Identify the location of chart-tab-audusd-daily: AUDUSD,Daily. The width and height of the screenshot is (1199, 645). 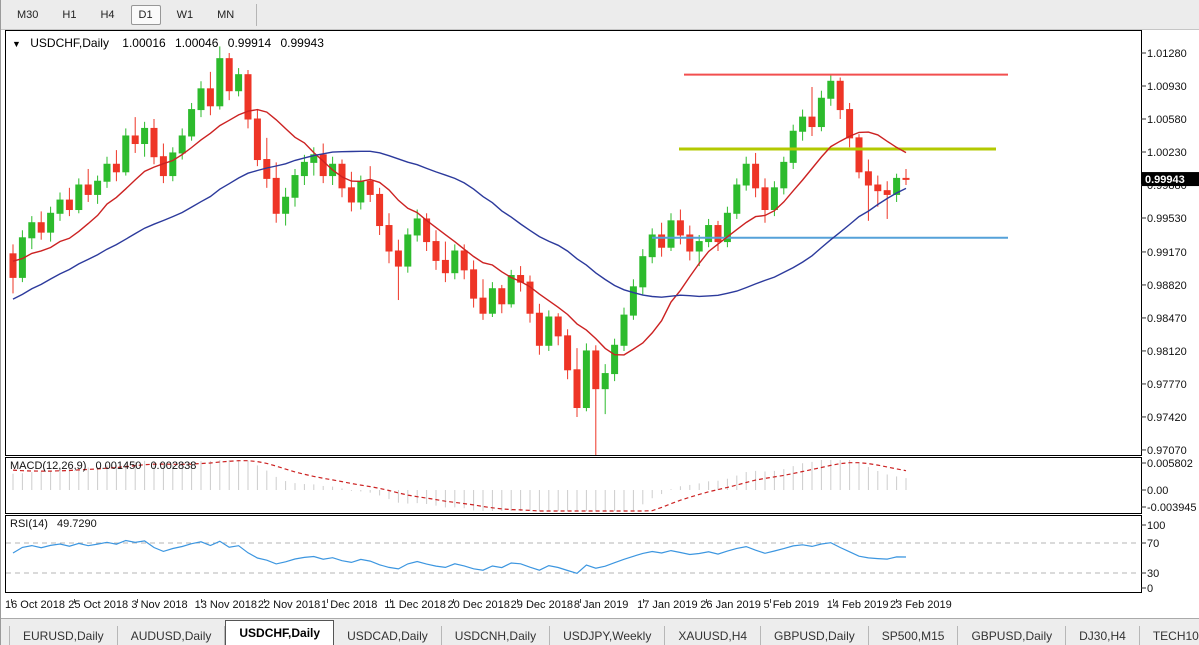
(172, 635).